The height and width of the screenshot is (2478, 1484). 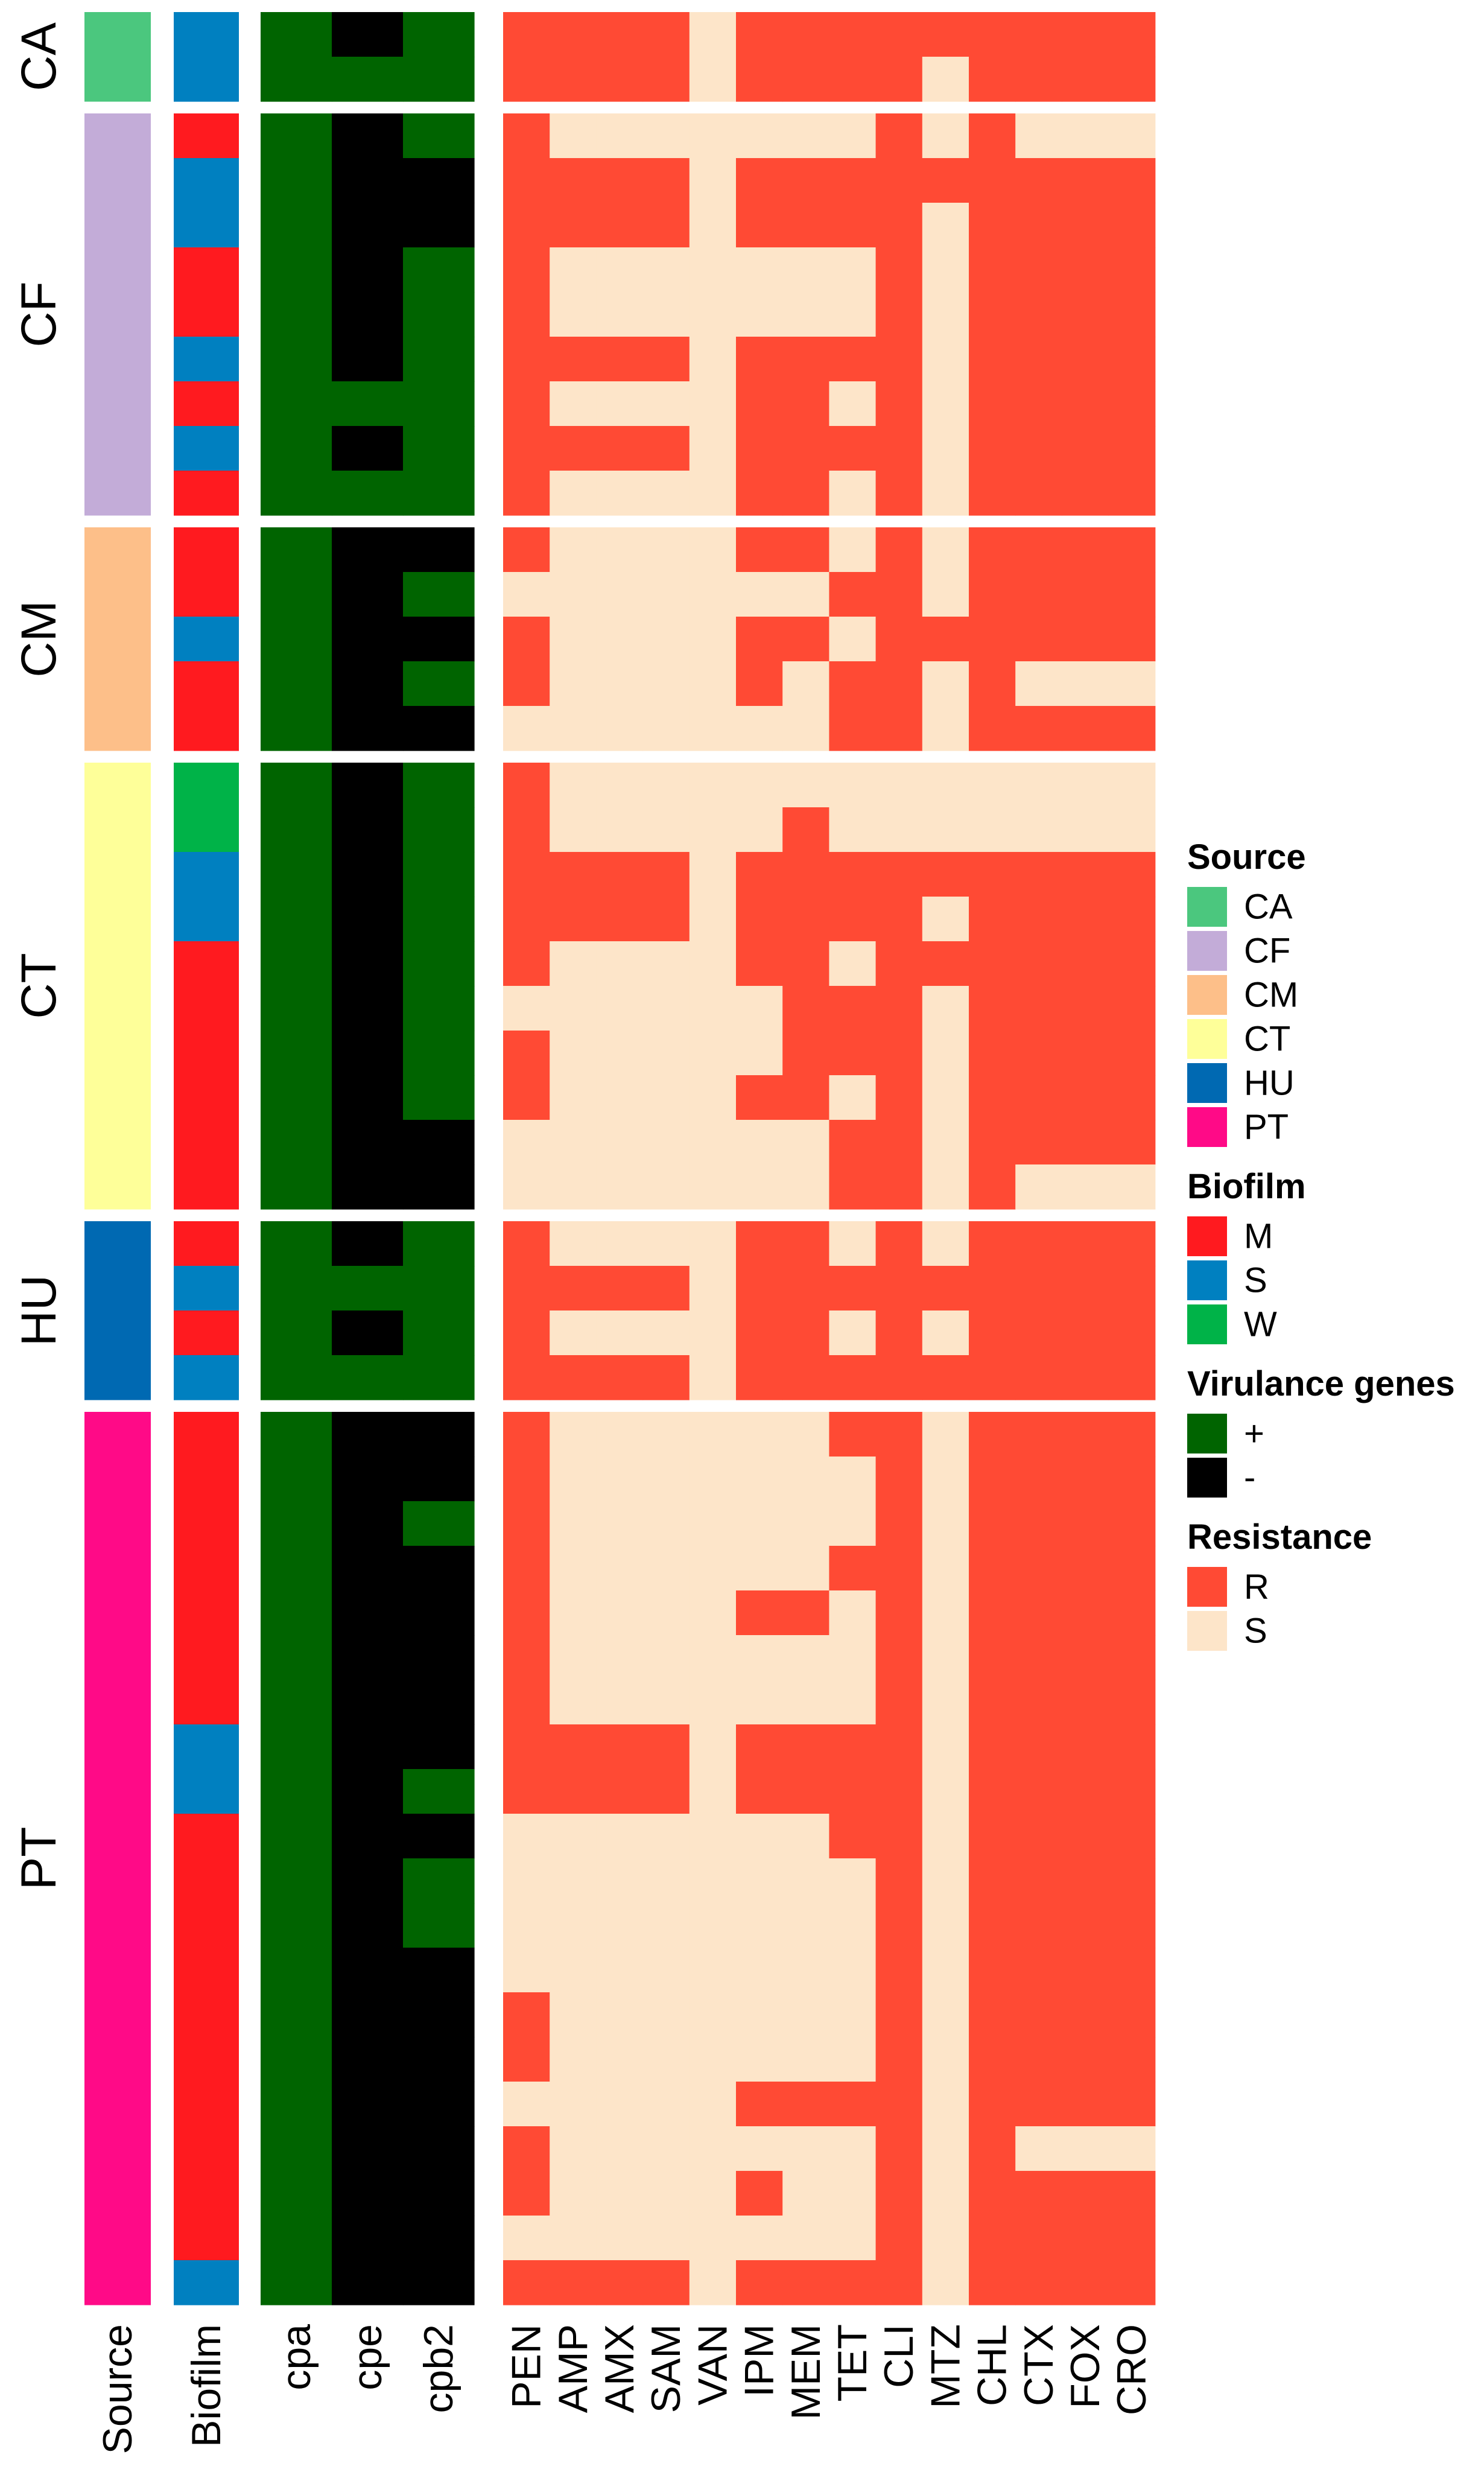 I want to click on resistance-cell-cf-r9-cli, so click(x=899, y=493).